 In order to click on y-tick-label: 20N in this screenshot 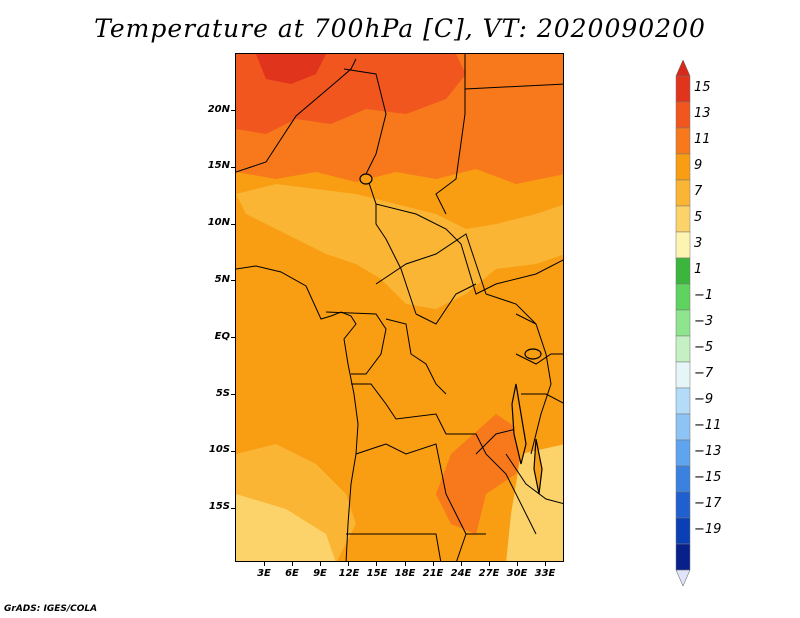, I will do `click(218, 109)`.